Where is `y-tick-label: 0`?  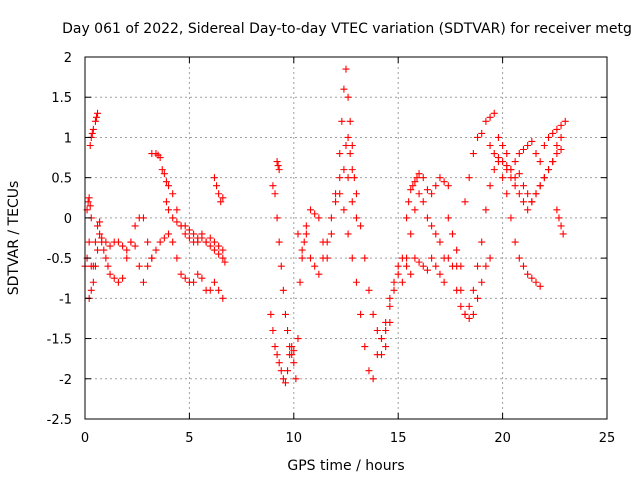 y-tick-label: 0 is located at coordinates (68, 219).